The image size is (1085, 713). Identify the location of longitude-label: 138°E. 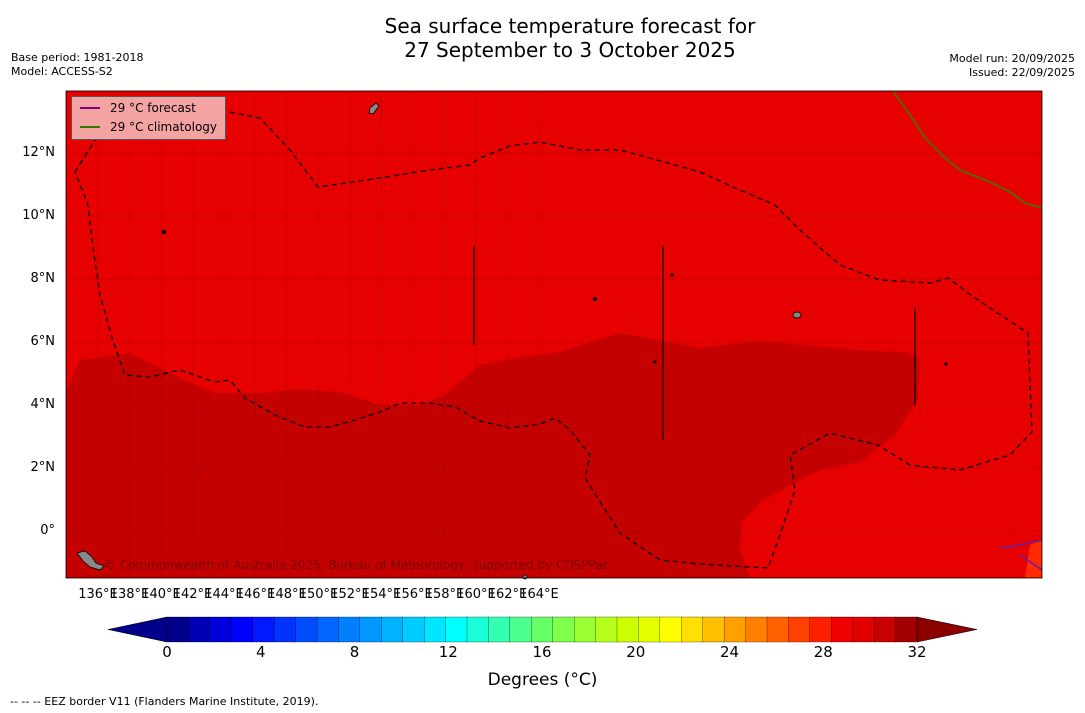
(129, 594).